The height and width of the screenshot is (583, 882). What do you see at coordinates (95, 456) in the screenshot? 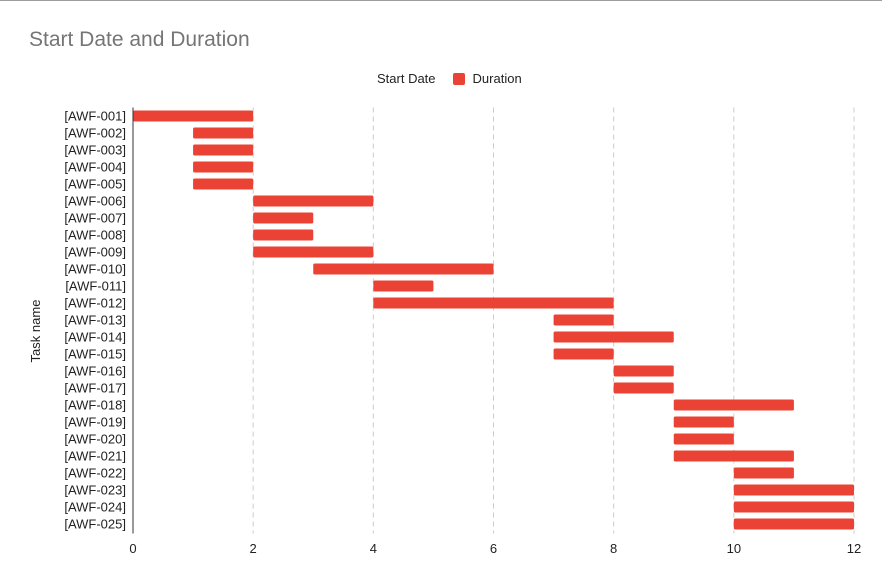
I see `y-tick-label-20: [AWF-021]` at bounding box center [95, 456].